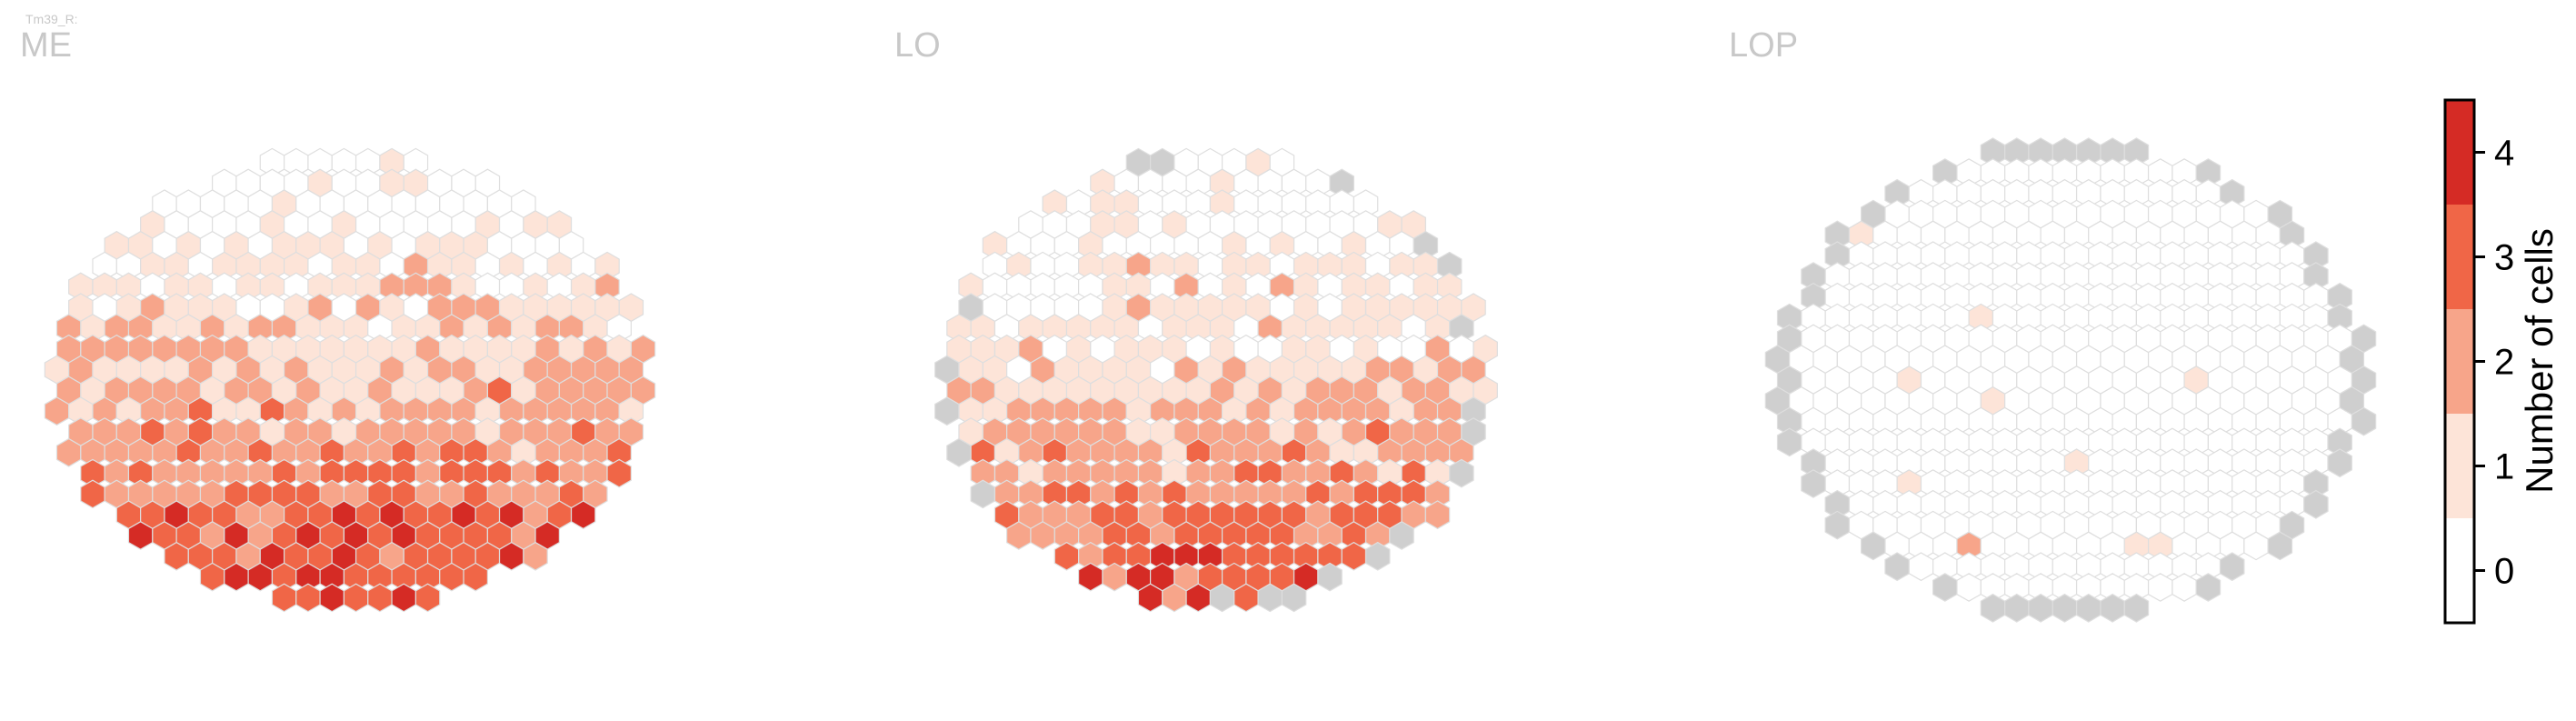  What do you see at coordinates (2539, 361) in the screenshot?
I see `colorbar-label: Number of cells` at bounding box center [2539, 361].